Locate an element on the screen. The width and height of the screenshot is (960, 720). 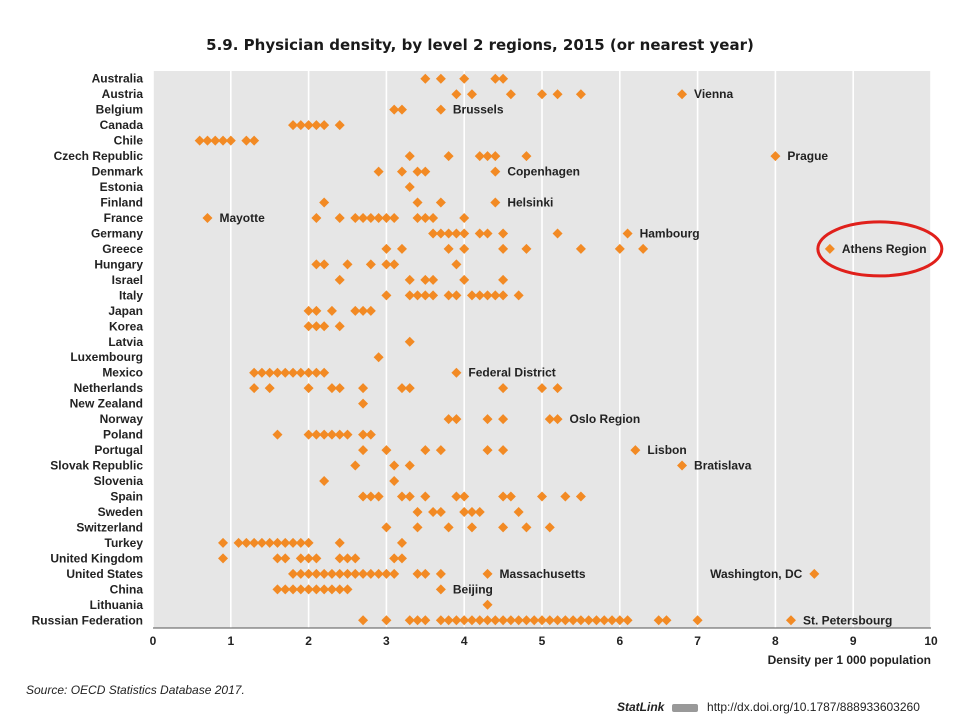
y-category-label: New Zealand is located at coordinates (106, 404).